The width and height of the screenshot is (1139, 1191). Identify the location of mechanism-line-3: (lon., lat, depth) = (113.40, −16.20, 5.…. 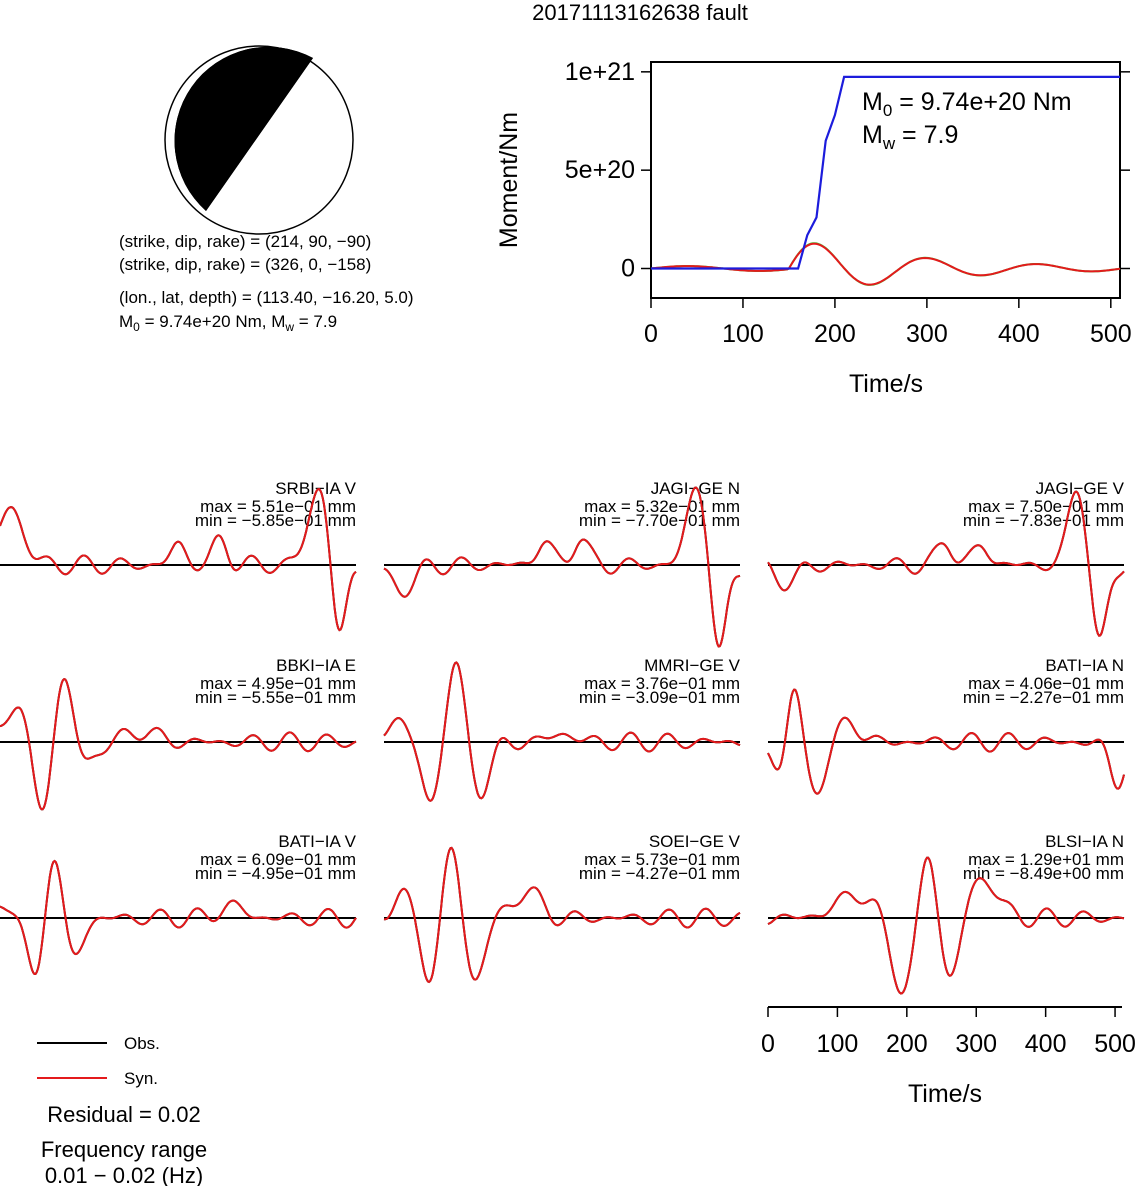
(266, 297).